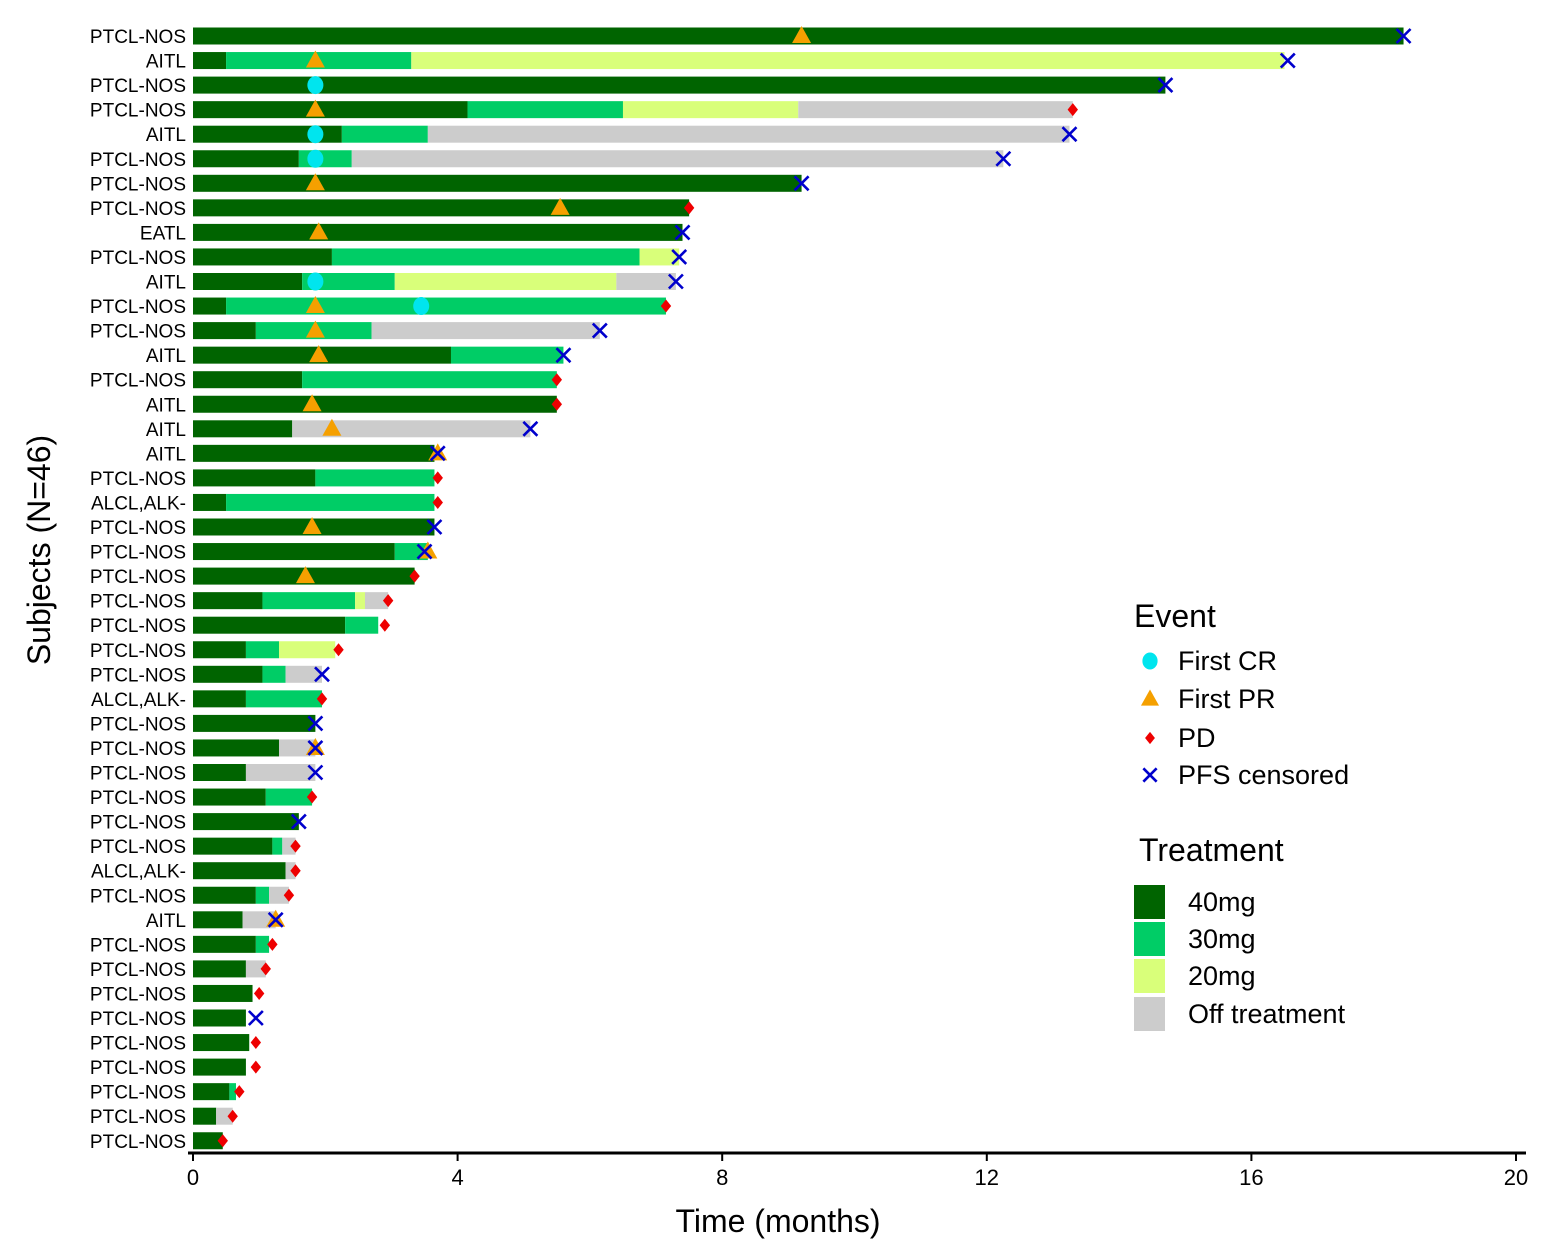 Image resolution: width=1548 pixels, height=1250 pixels. I want to click on legend-treatment-title: Treatment, so click(1211, 850).